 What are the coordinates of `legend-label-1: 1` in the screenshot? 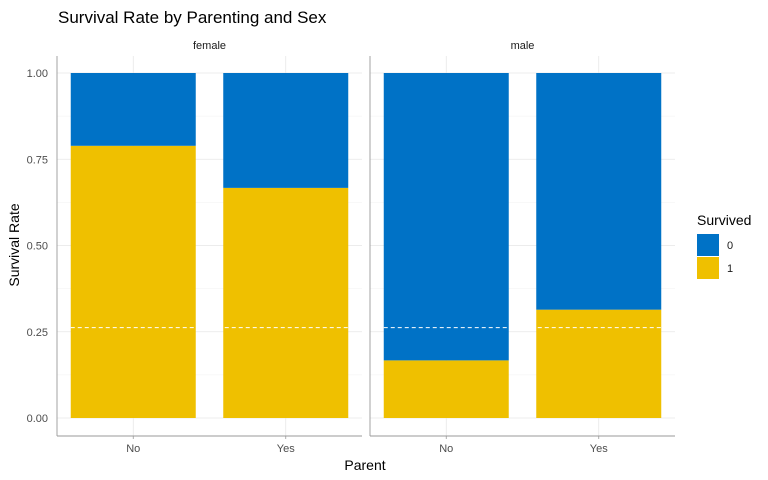 It's located at (730, 269).